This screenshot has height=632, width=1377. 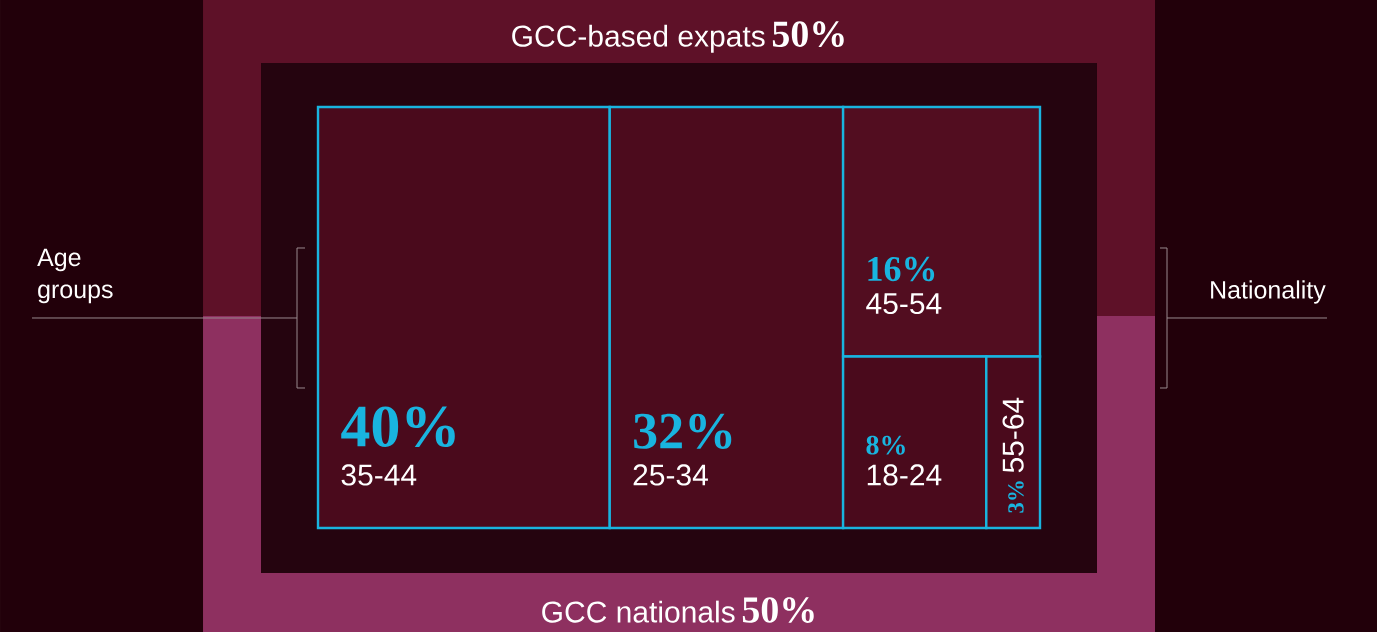 What do you see at coordinates (398, 427) in the screenshot?
I see `data-label: 40%` at bounding box center [398, 427].